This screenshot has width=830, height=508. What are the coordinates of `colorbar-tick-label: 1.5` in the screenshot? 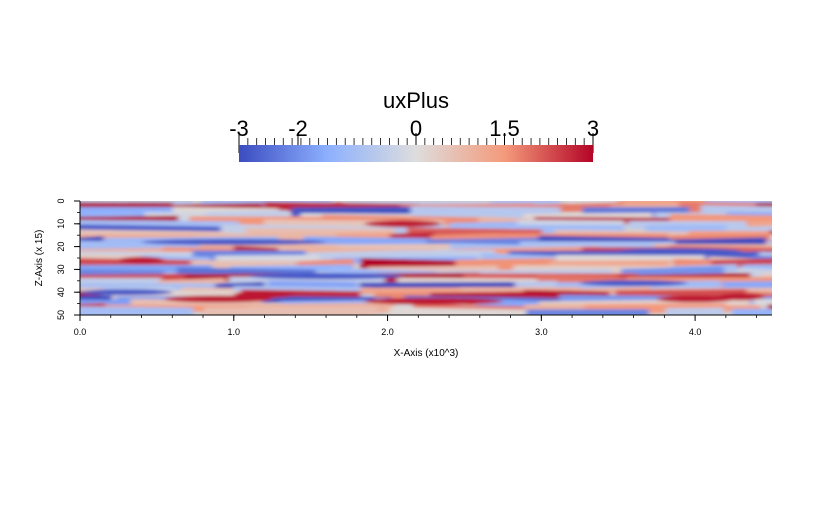 It's located at (504, 128).